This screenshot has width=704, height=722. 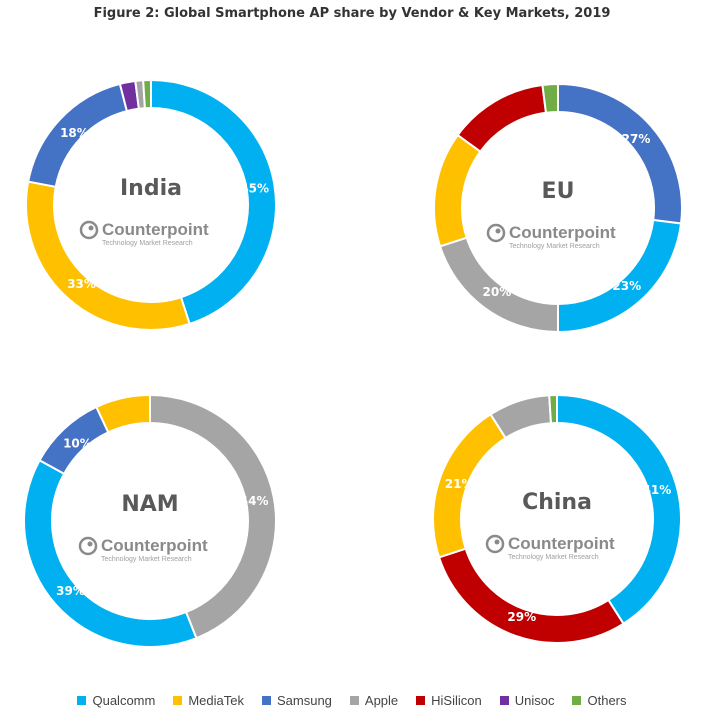 I want to click on legend-item-others: Others, so click(x=599, y=700).